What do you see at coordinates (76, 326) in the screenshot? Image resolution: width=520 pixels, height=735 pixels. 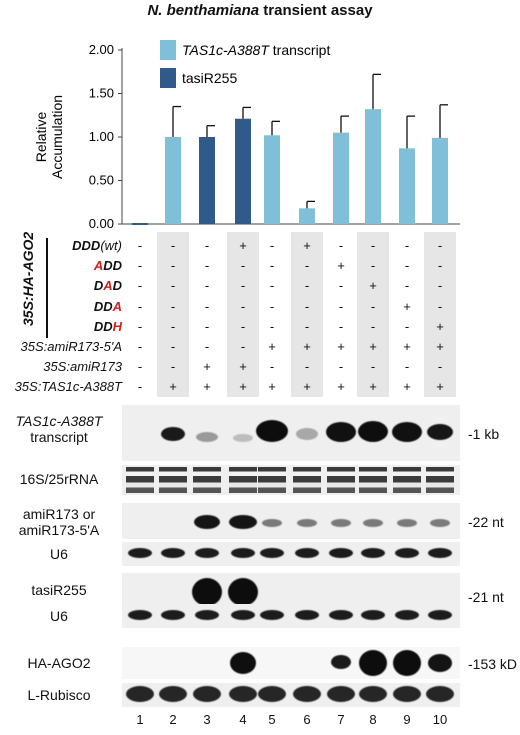 I see `row-label-ago2-variant: DDH` at bounding box center [76, 326].